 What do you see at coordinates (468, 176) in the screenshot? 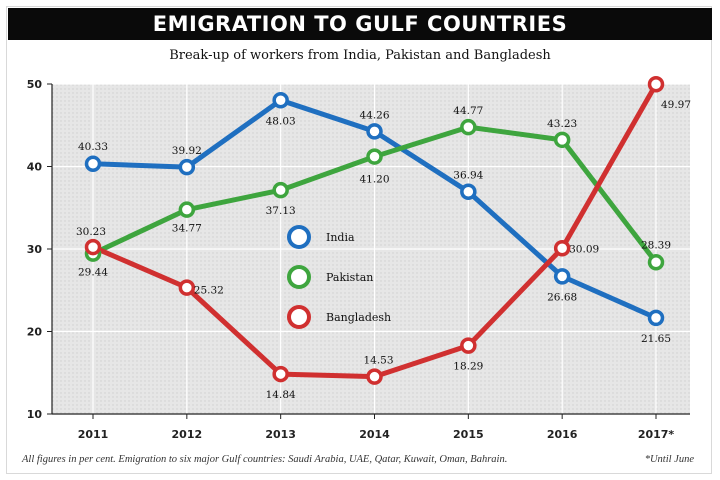
I see `data-label-india: 36.94` at bounding box center [468, 176].